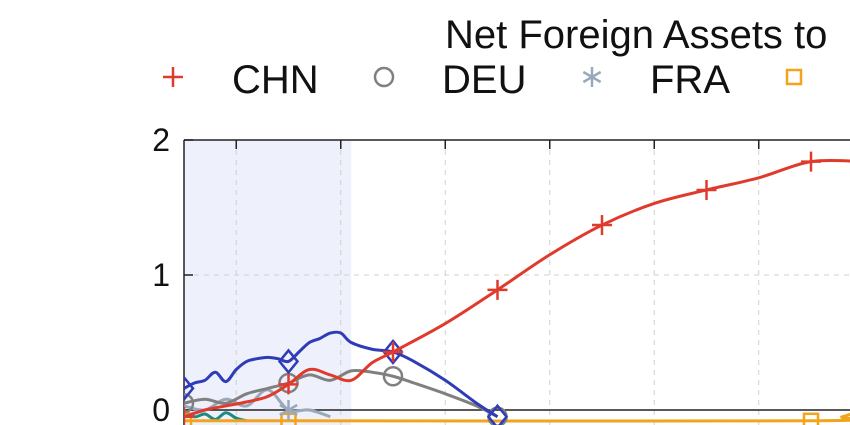  I want to click on legend-item, so click(794, 77).